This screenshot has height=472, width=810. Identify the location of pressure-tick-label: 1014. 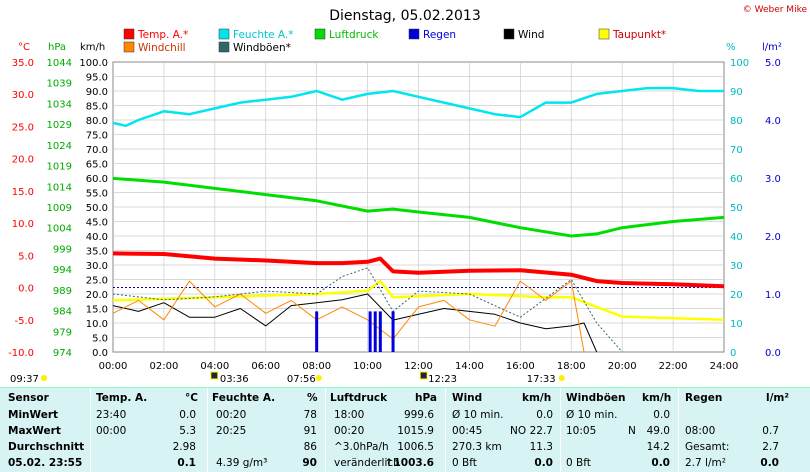
(59, 187).